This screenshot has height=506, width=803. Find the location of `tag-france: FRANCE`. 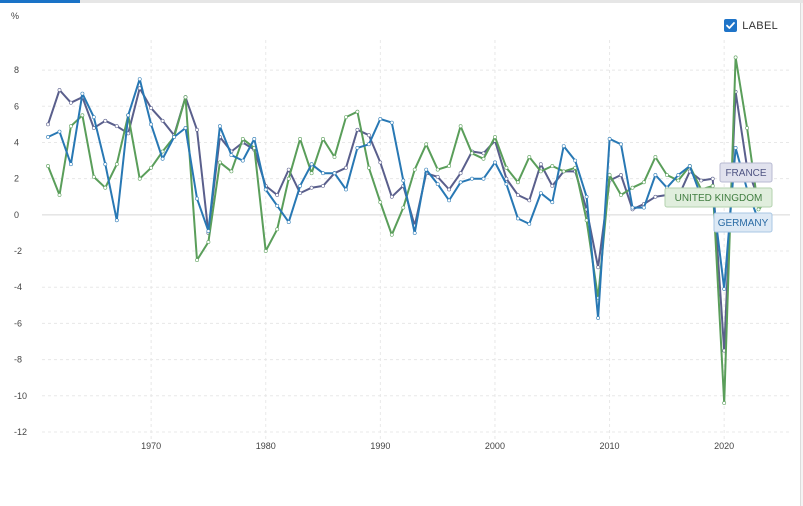

tag-france: FRANCE is located at coordinates (746, 172).